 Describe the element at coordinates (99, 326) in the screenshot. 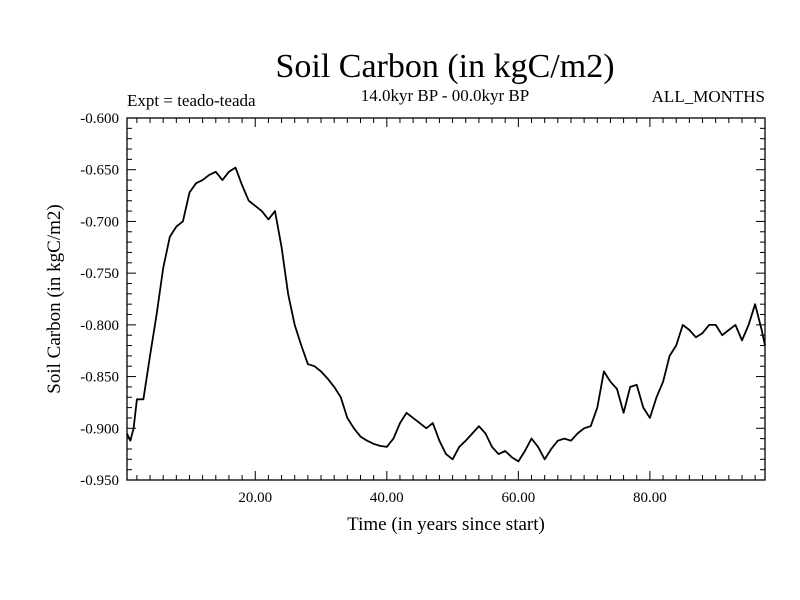

I see `y-tick-label: -0.800` at that location.